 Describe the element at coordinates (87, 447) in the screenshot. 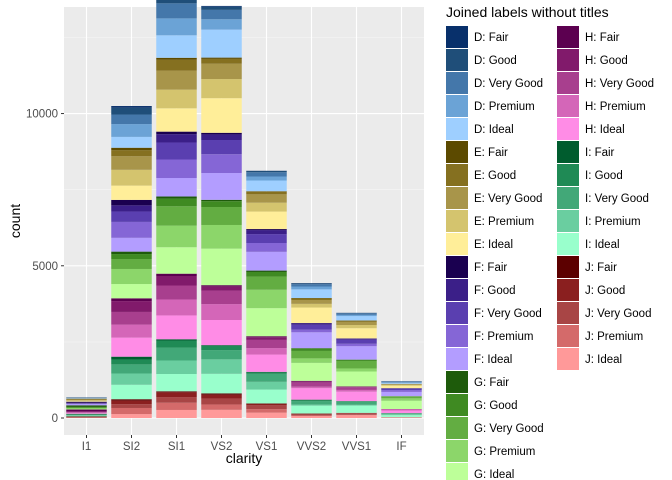

I see `x-tick-label: I1` at that location.